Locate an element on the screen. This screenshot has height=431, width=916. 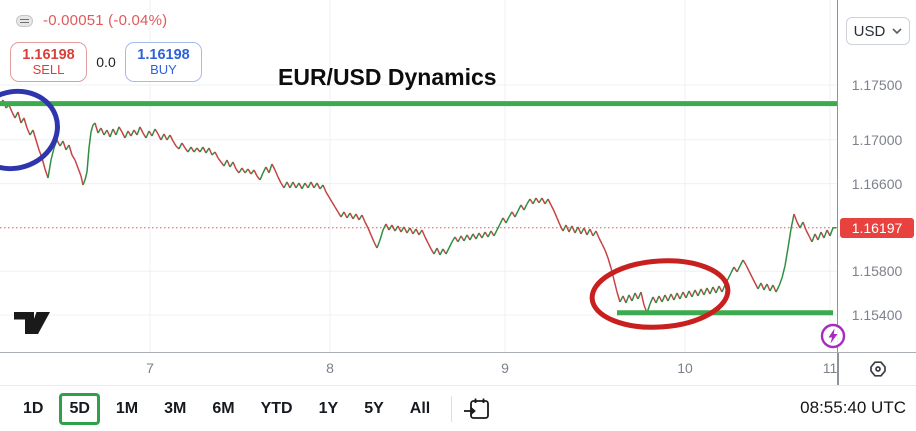
blue-ellipse-annotation is located at coordinates (30, 130).